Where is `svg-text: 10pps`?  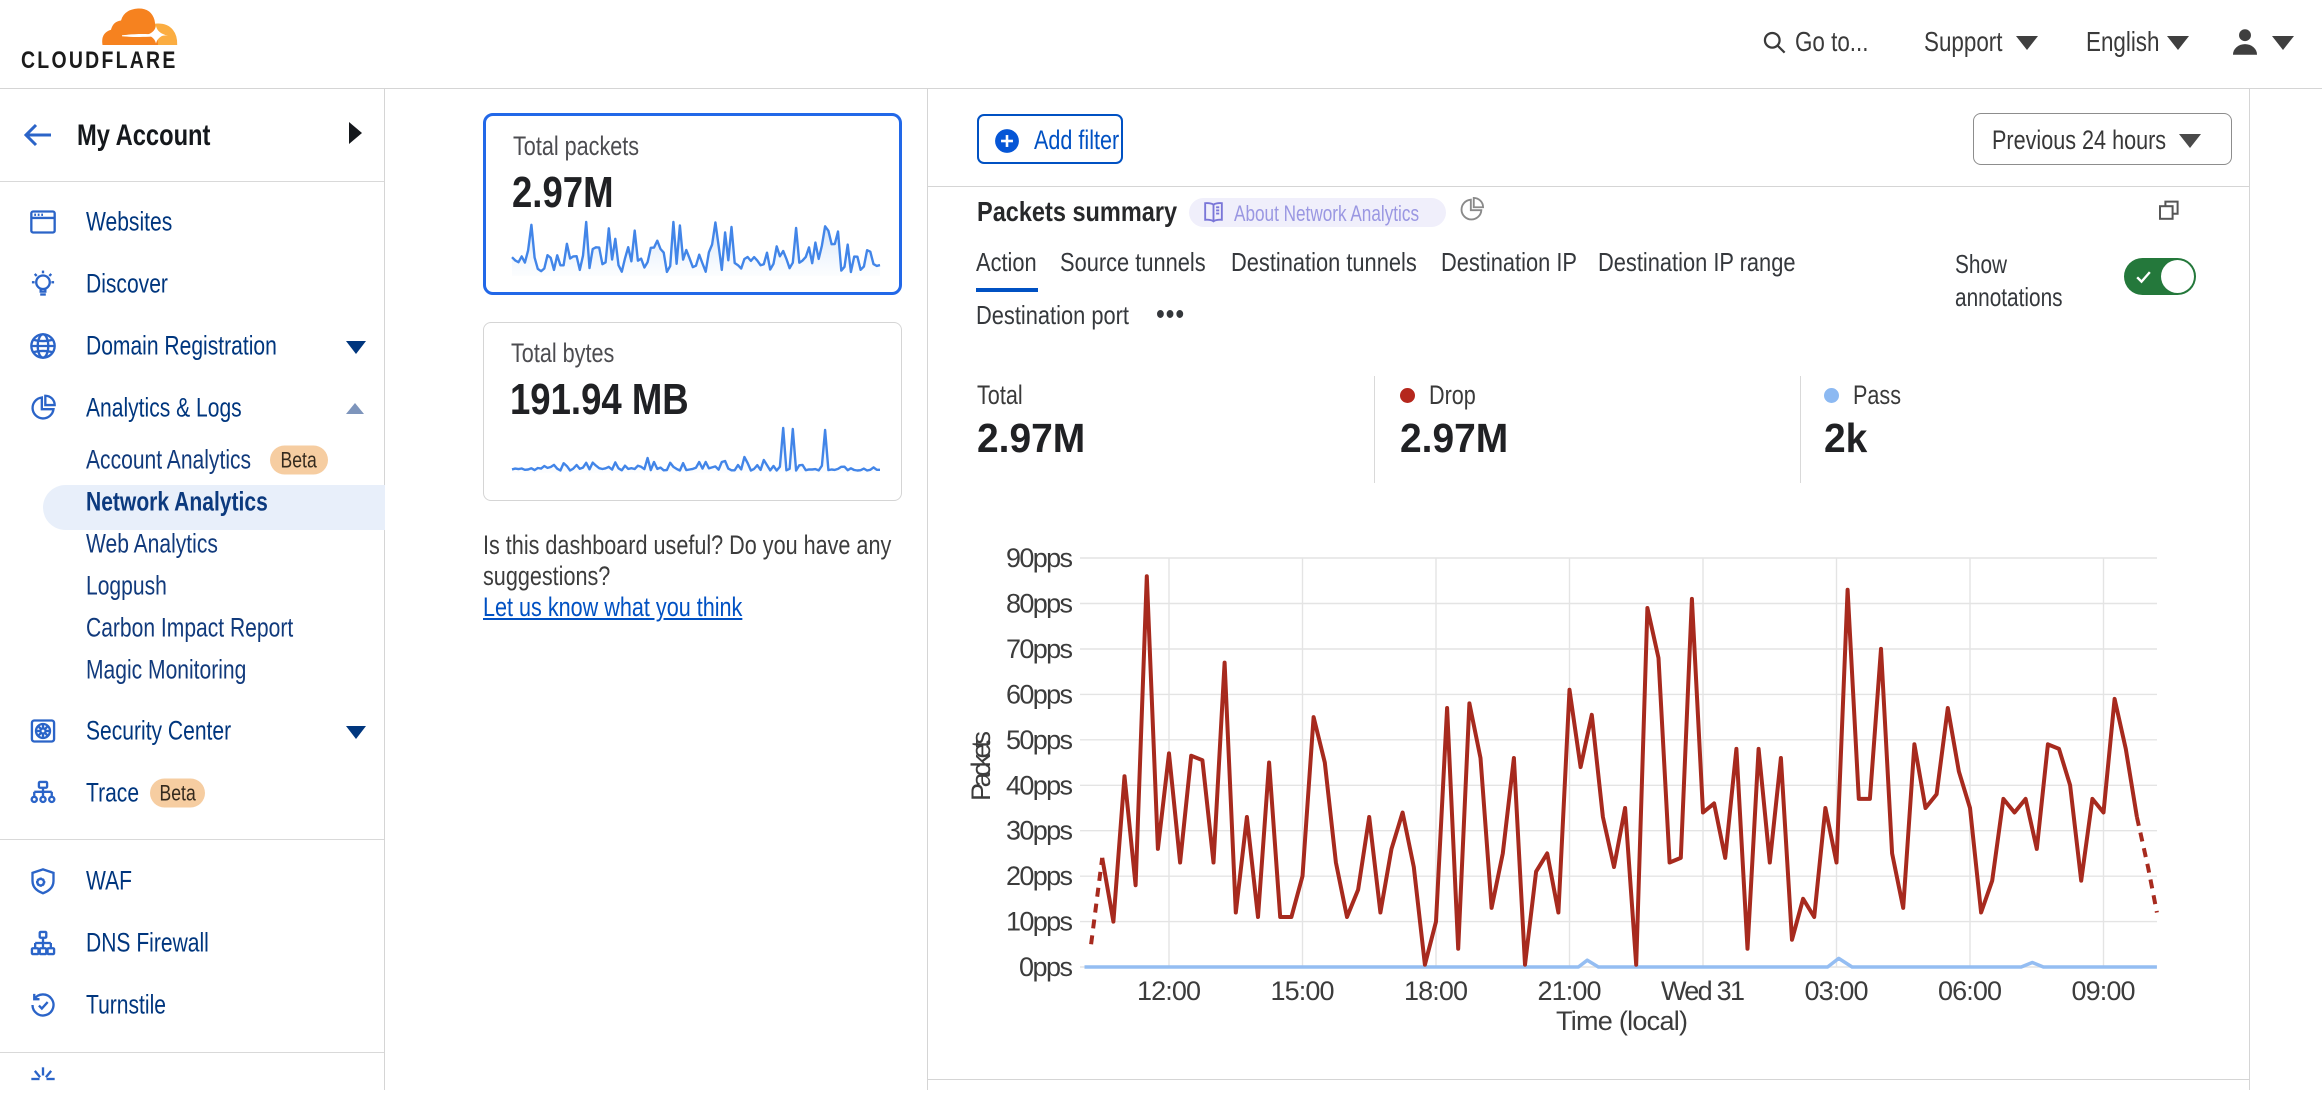 svg-text: 10pps is located at coordinates (1039, 922).